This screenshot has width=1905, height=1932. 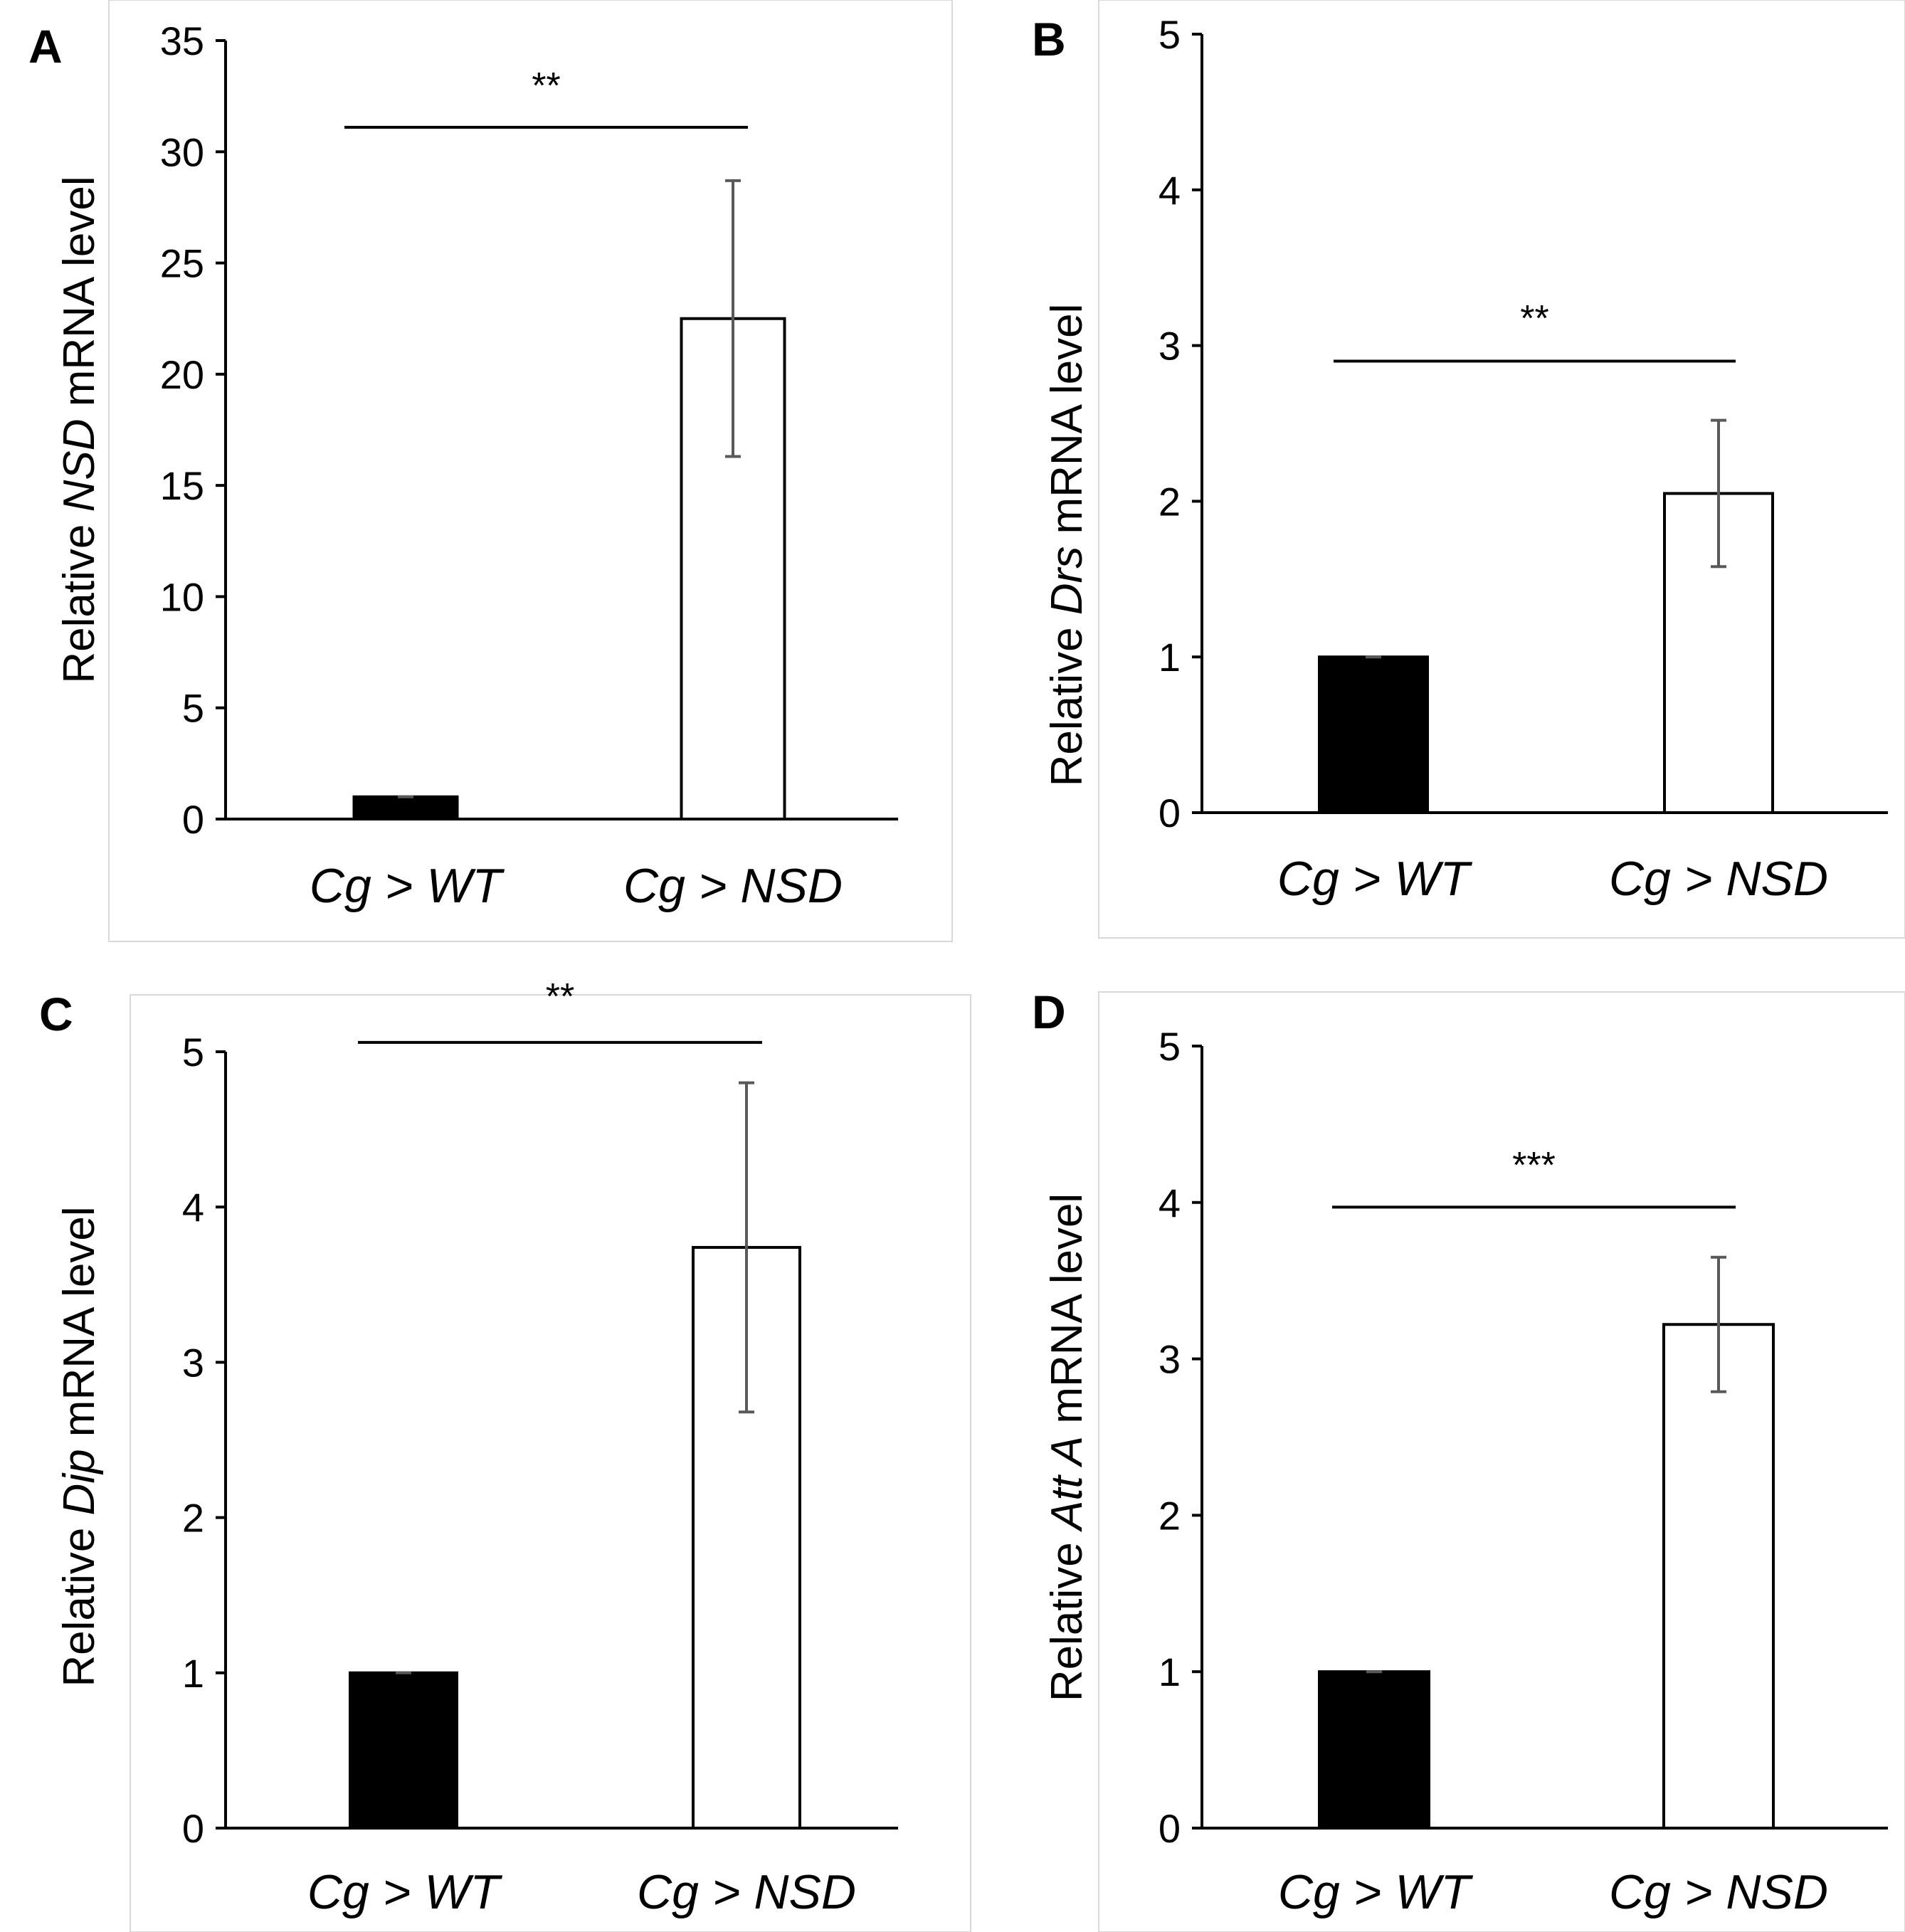 I want to click on panel-letter: A, so click(x=45, y=46).